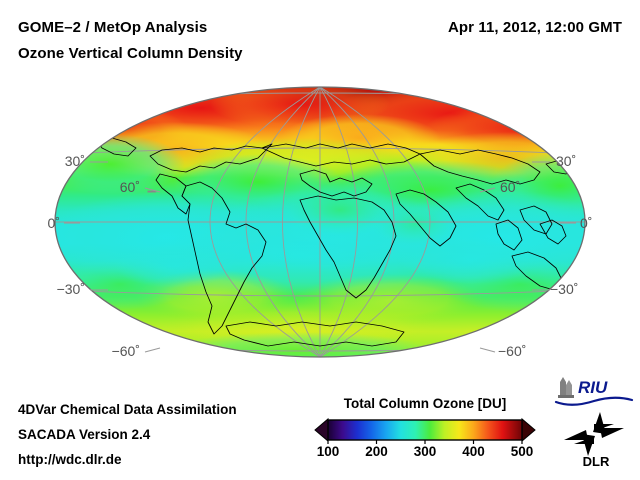  What do you see at coordinates (113, 27) in the screenshot?
I see `page-title: GOME–2 / MetOp Analysis` at bounding box center [113, 27].